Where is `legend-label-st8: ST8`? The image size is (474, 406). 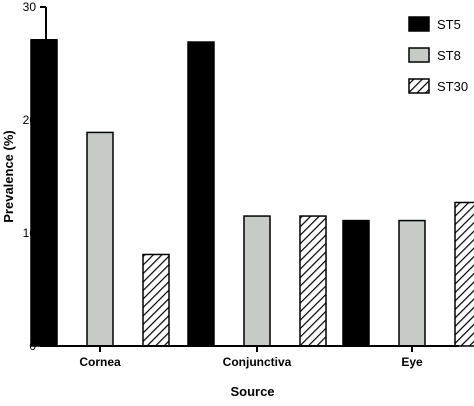
legend-label-st8: ST8 is located at coordinates (449, 55).